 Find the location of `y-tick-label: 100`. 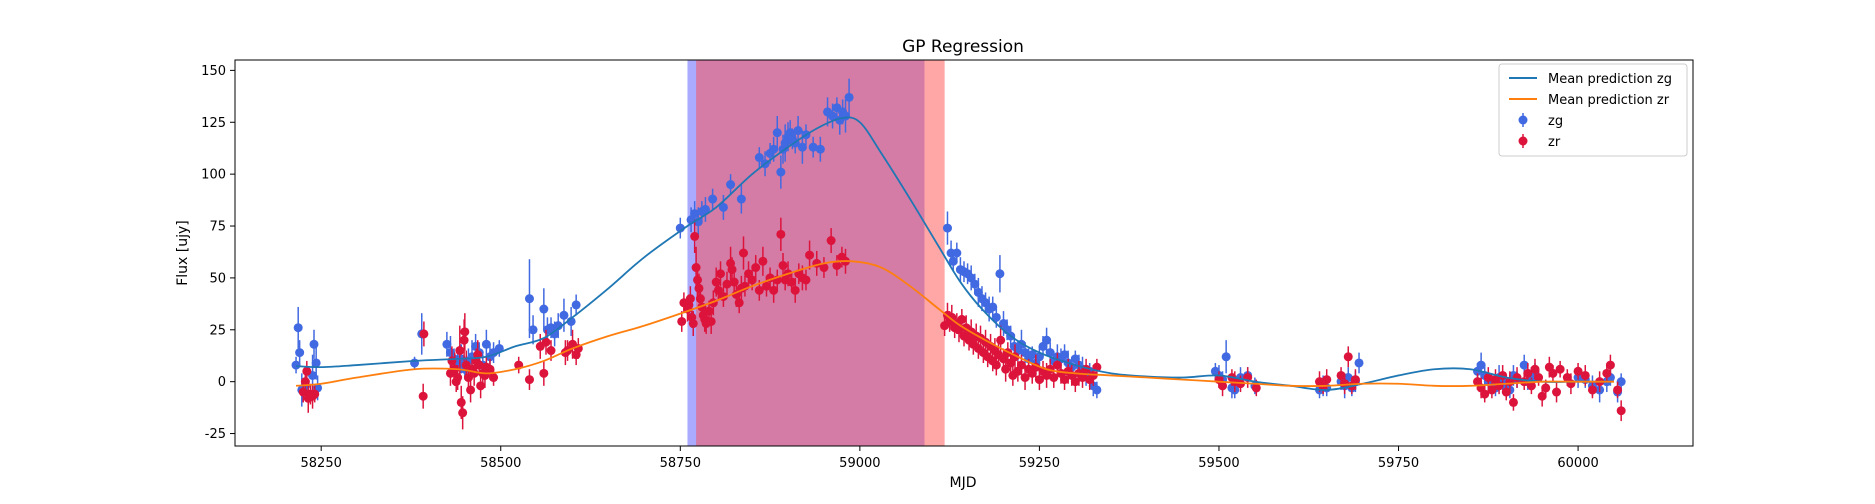

y-tick-label: 100 is located at coordinates (213, 175).